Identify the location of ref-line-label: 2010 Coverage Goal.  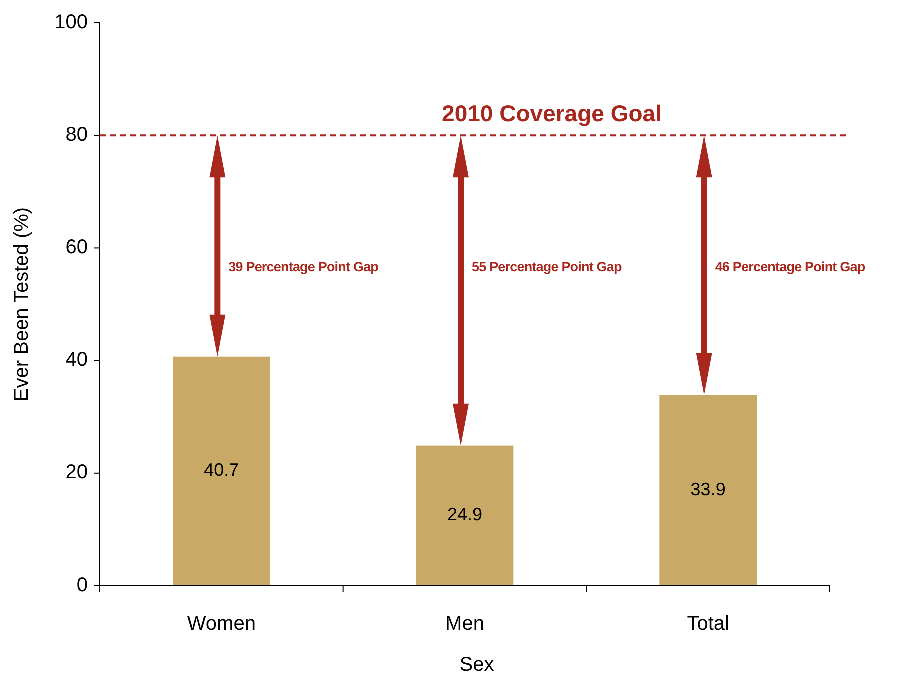
(552, 113).